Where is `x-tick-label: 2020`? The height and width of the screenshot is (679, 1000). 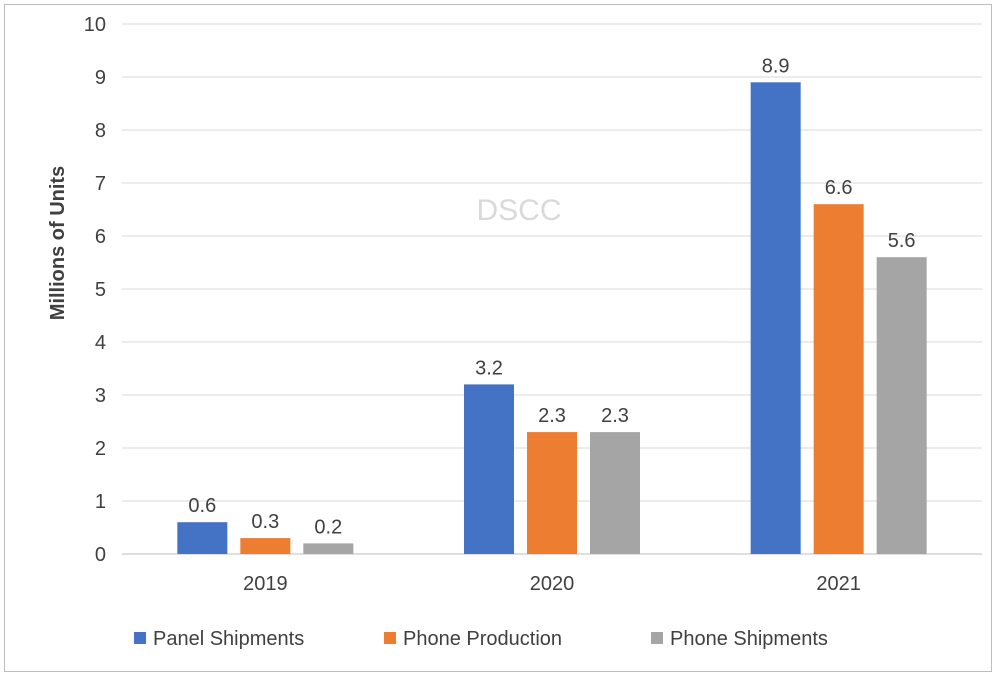
x-tick-label: 2020 is located at coordinates (552, 584).